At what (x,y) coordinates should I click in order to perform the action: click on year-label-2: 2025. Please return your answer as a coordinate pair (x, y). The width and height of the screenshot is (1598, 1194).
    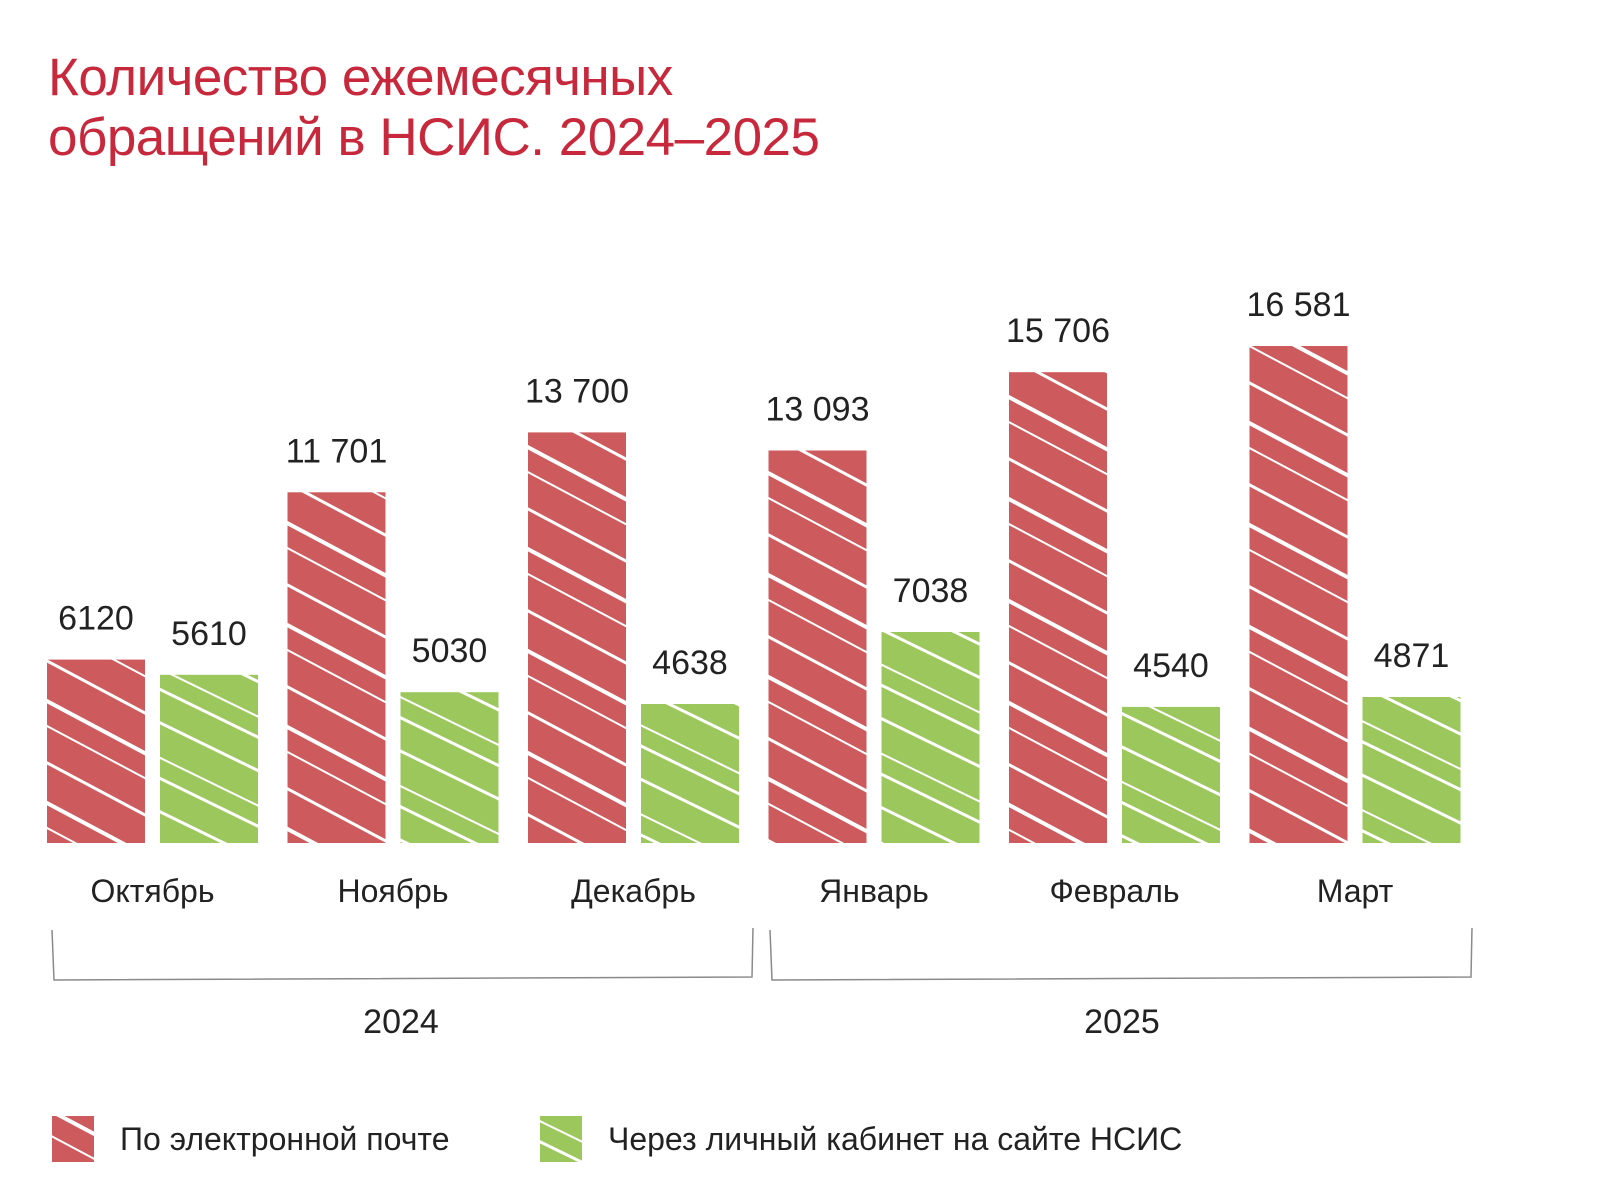
    Looking at the image, I should click on (1122, 1022).